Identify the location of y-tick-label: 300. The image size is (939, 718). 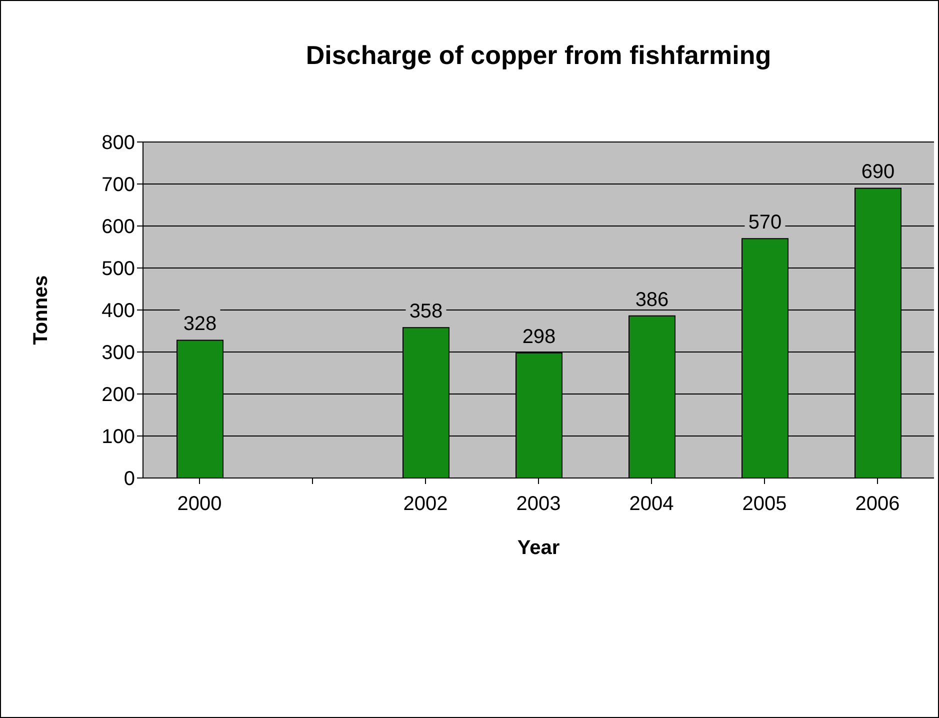
(118, 353).